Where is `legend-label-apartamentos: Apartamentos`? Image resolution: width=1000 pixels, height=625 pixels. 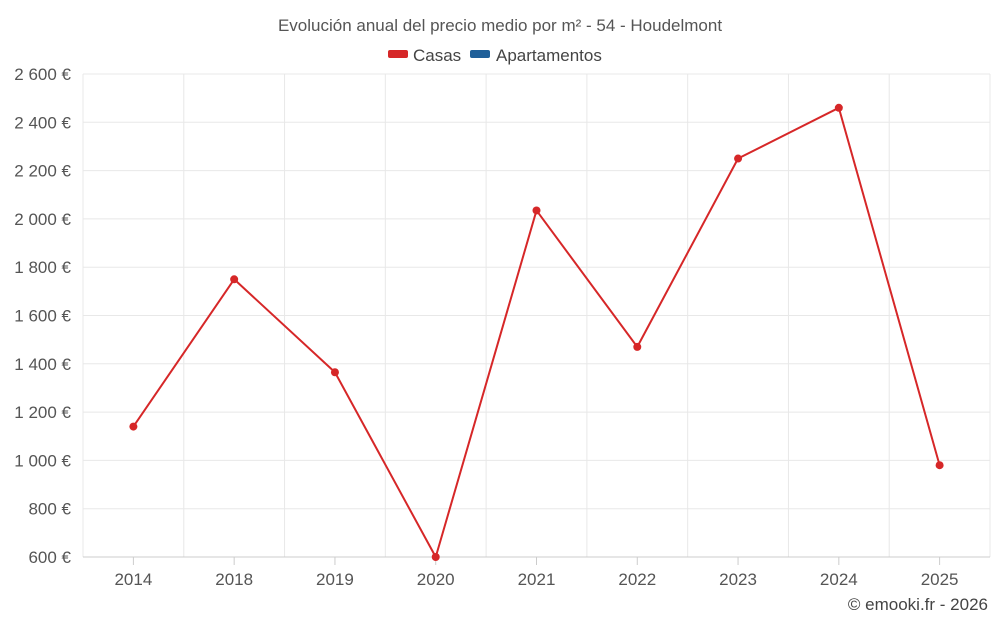
legend-label-apartamentos: Apartamentos is located at coordinates (549, 55).